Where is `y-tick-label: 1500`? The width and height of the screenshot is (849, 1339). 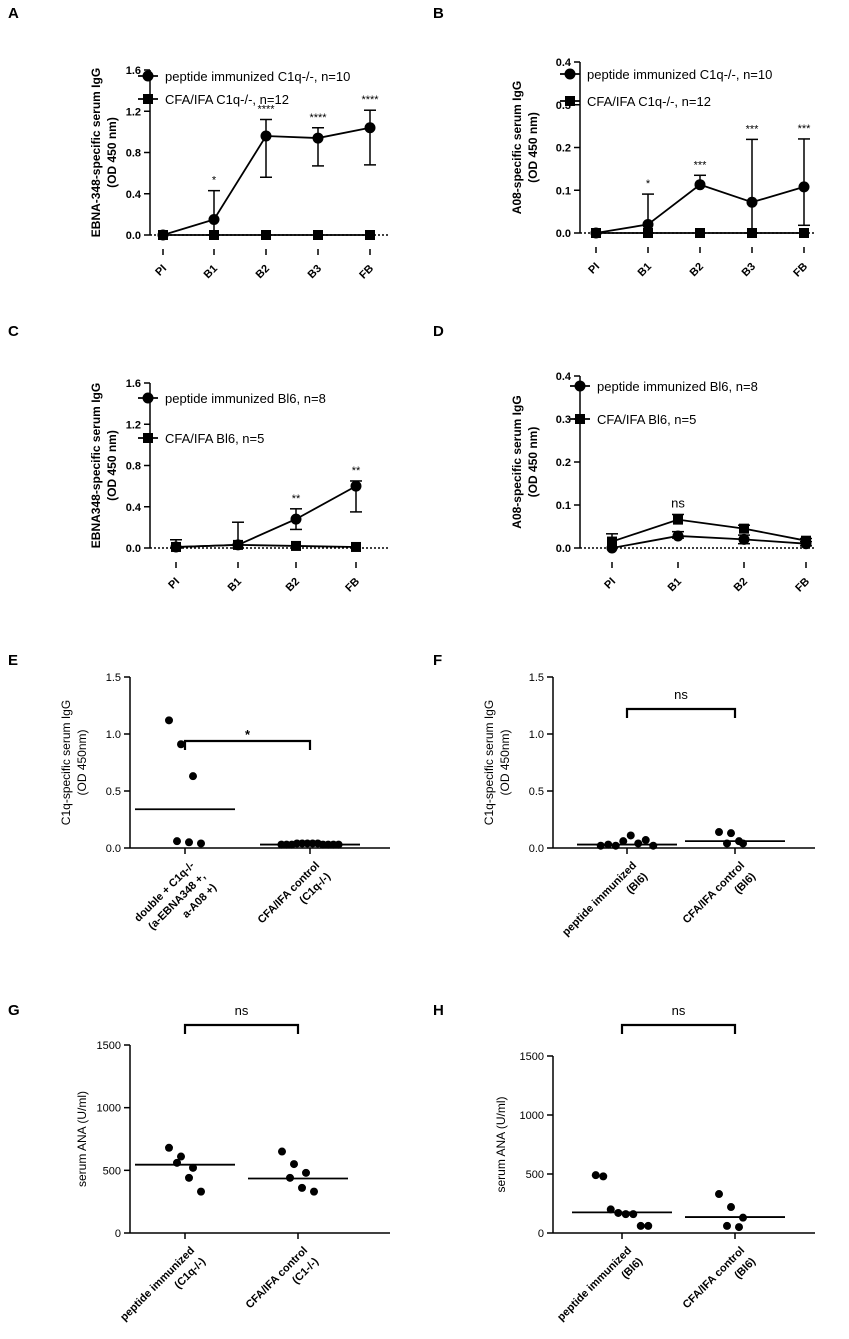
y-tick-label: 1500 is located at coordinates (109, 1046).